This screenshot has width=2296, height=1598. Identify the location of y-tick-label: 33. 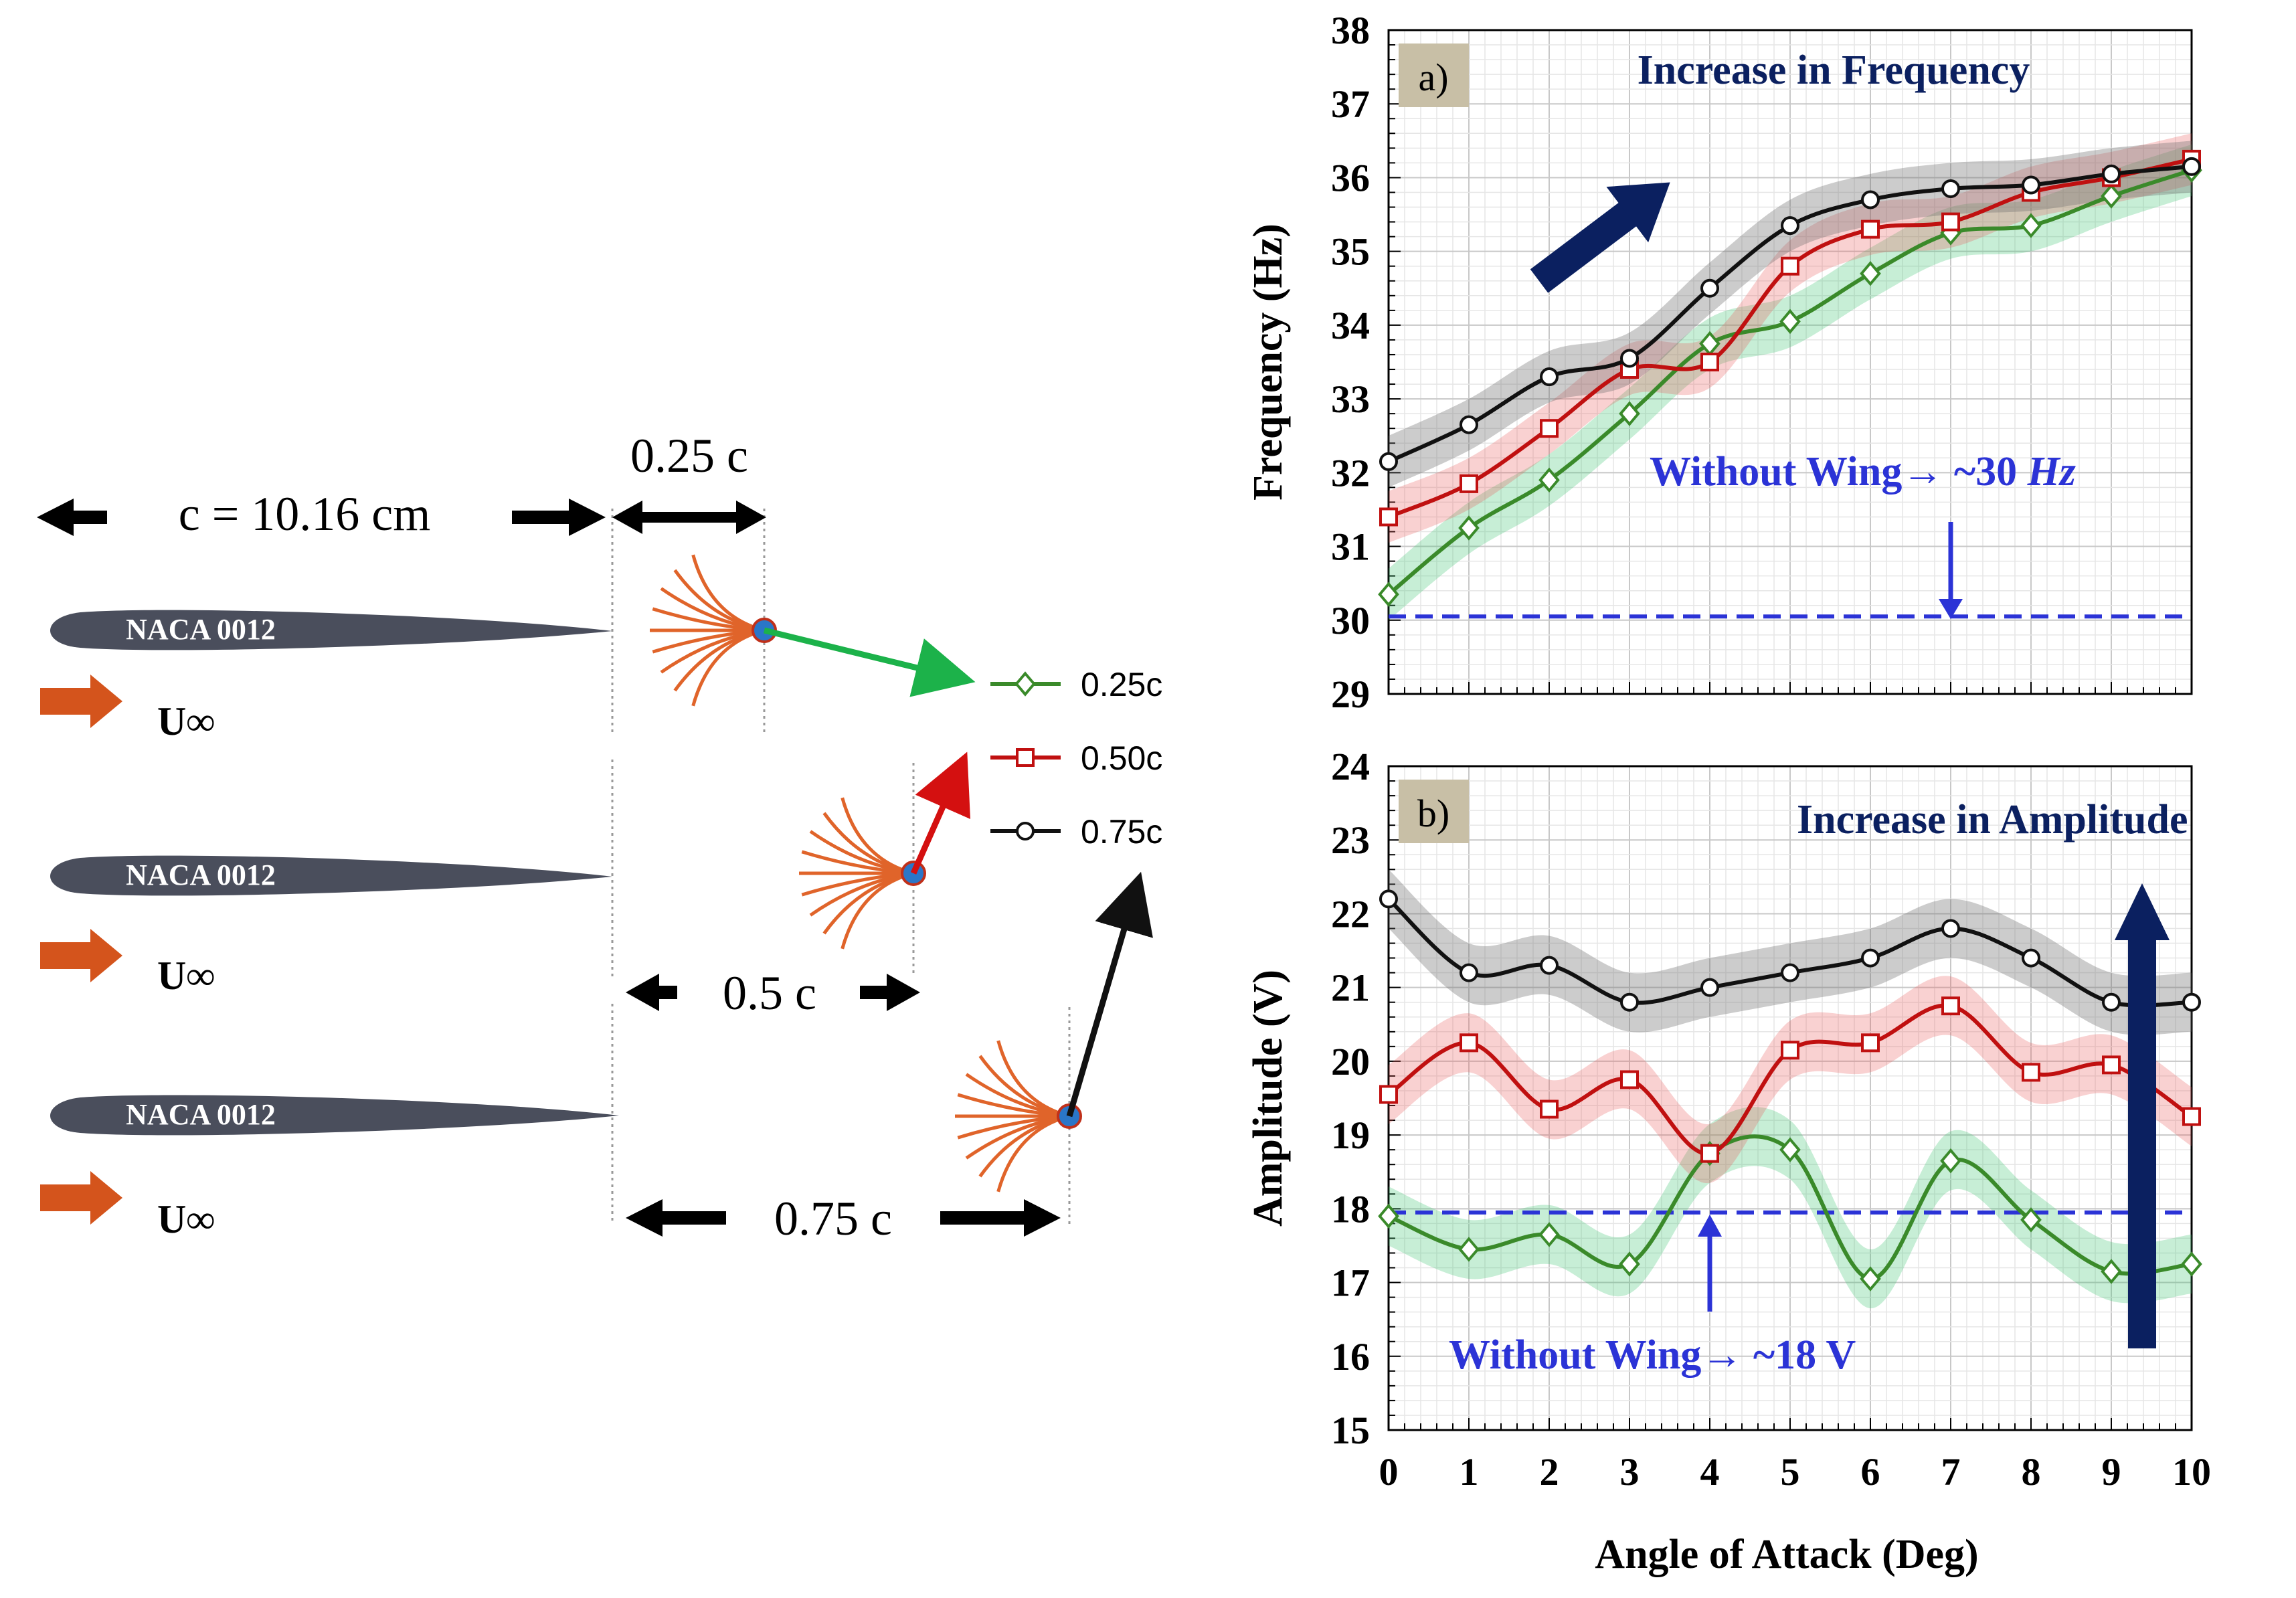
(1351, 399).